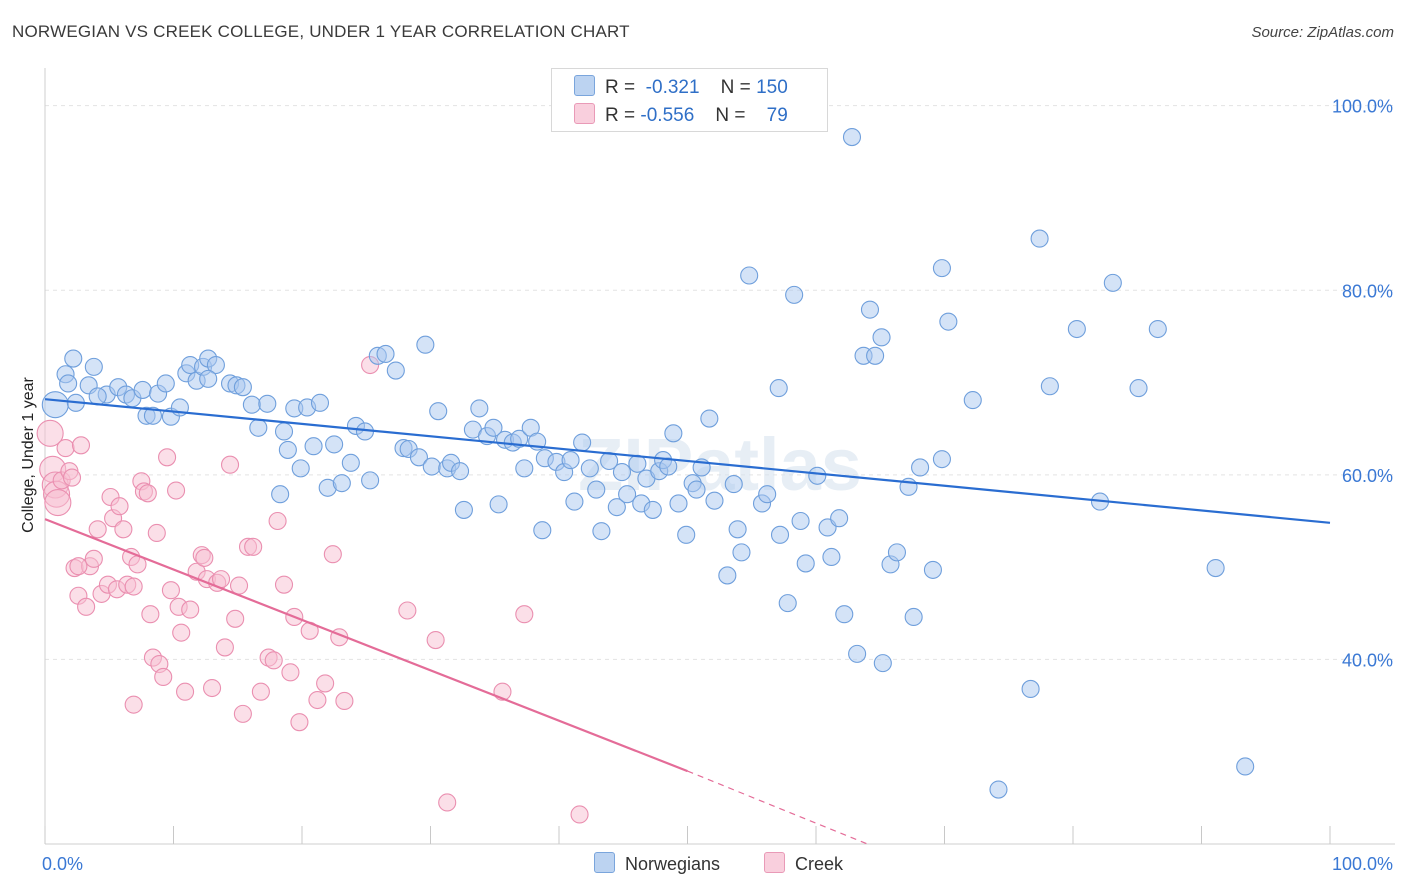 Image resolution: width=1406 pixels, height=892 pixels. Describe the element at coordinates (667, 115) in the screenshot. I see `legend-r-value: -0.556` at that location.